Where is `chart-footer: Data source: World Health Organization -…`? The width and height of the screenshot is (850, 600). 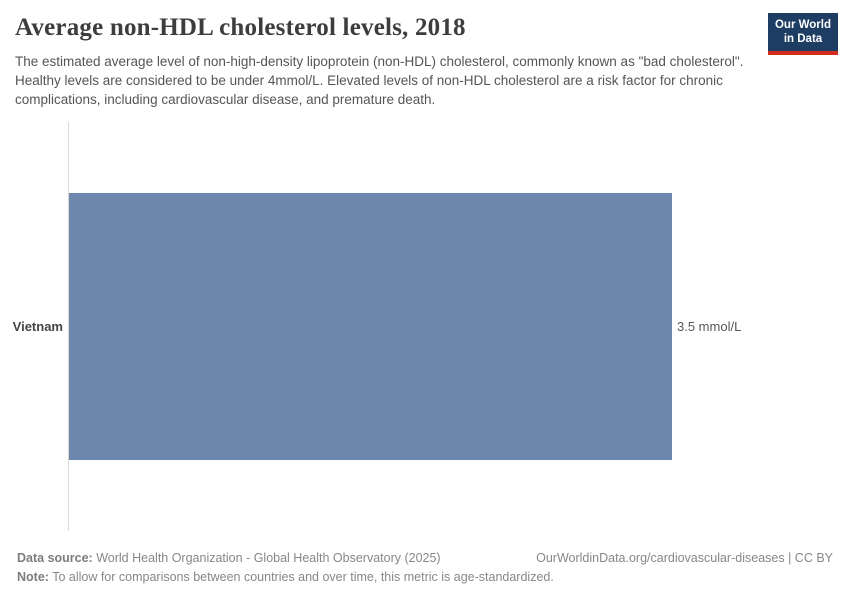 chart-footer: Data source: World Health Organization -… is located at coordinates (425, 568).